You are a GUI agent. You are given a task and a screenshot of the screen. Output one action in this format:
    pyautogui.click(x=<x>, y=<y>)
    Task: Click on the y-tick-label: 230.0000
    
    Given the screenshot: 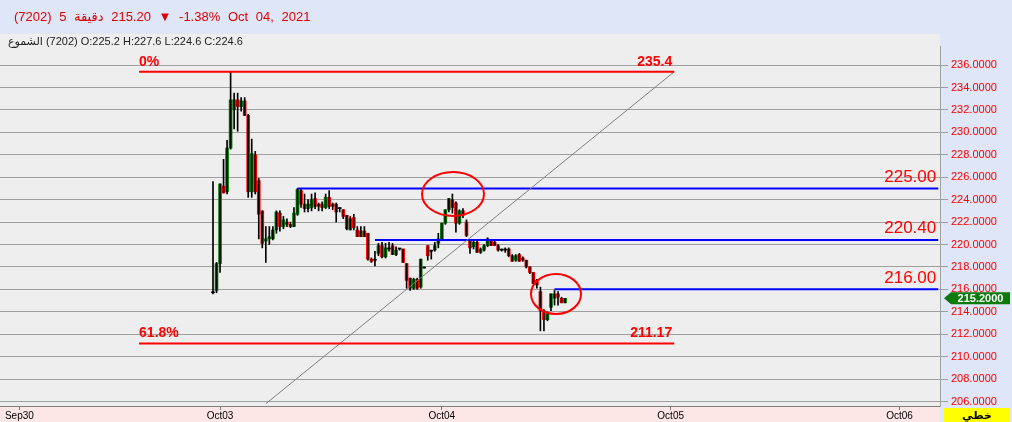 What is the action you would take?
    pyautogui.click(x=974, y=131)
    